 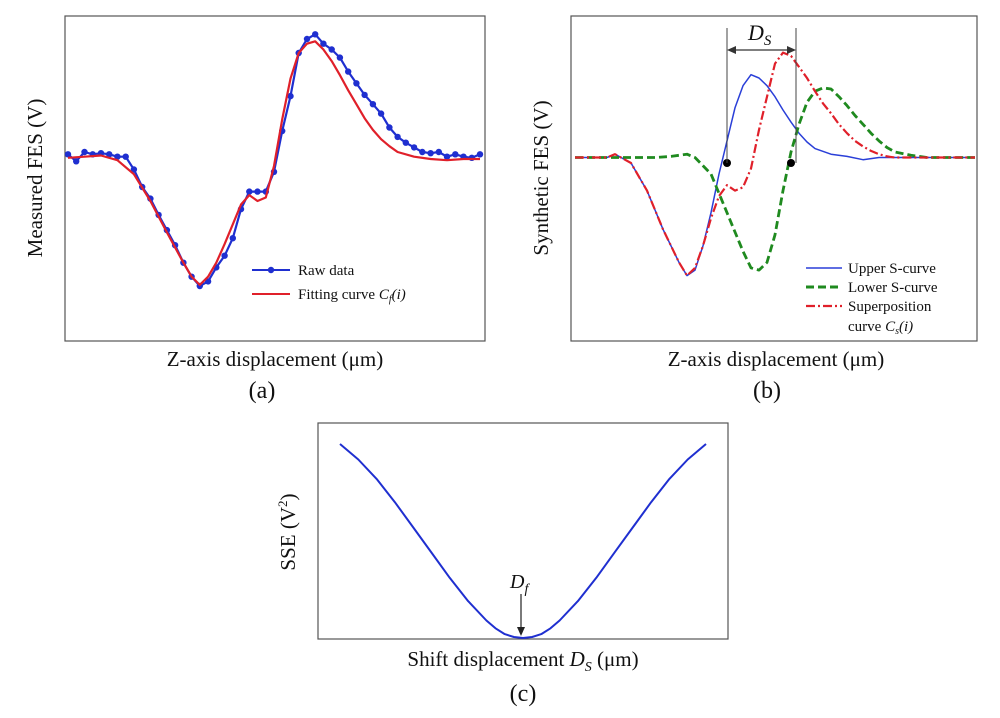 What do you see at coordinates (521, 631) in the screenshot?
I see `df-arrow-head` at bounding box center [521, 631].